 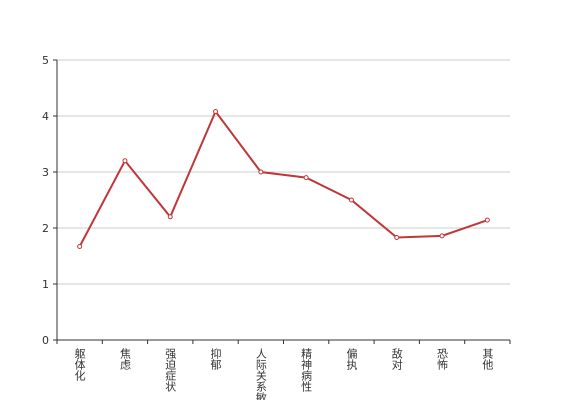 What do you see at coordinates (396, 358) in the screenshot?
I see `x-tick-label: 敌对` at bounding box center [396, 358].